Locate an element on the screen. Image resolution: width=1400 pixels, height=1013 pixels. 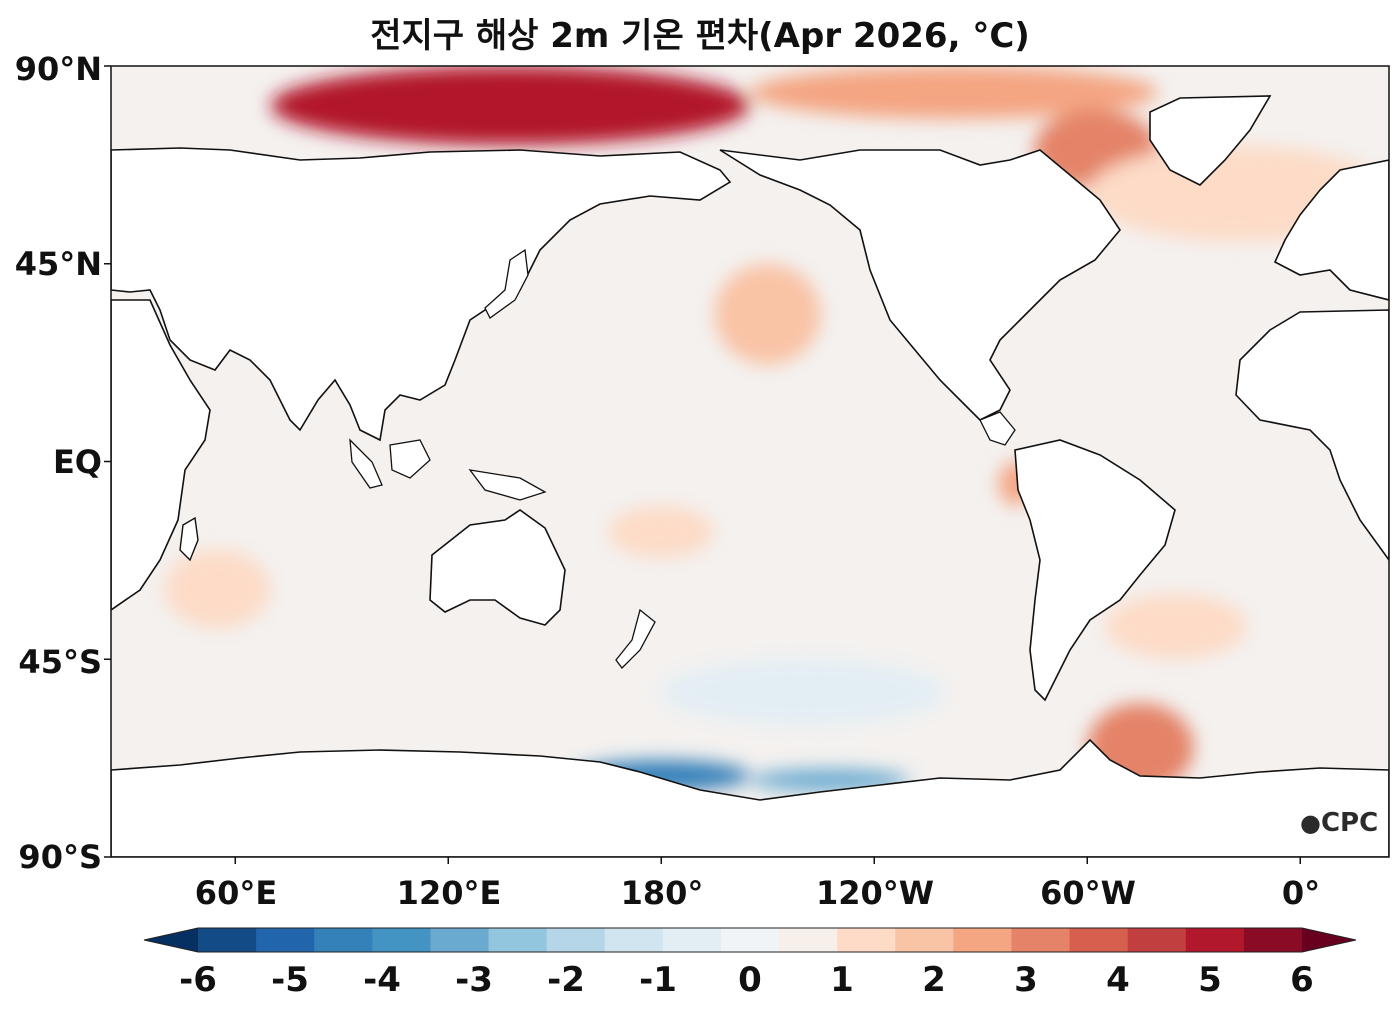
colorbar-label-m5: -5 is located at coordinates (290, 980).